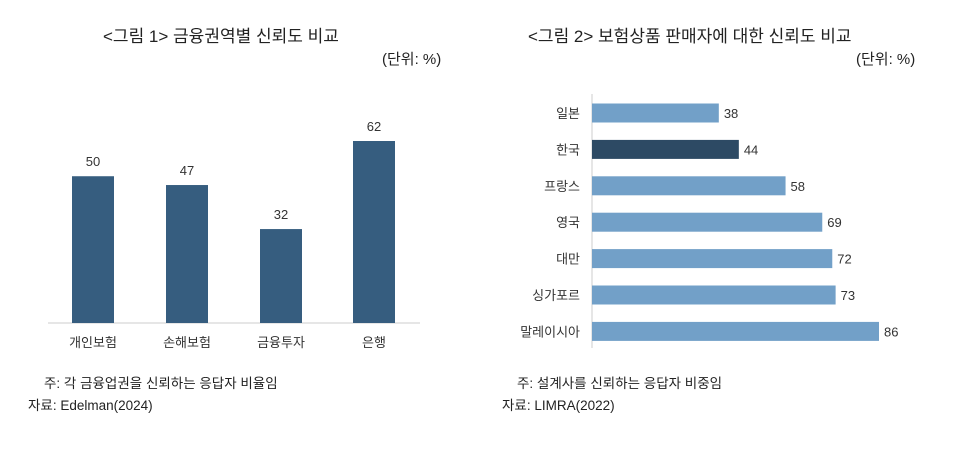 The height and width of the screenshot is (450, 960). I want to click on chart2-category-label: 싱가포르, so click(556, 295).